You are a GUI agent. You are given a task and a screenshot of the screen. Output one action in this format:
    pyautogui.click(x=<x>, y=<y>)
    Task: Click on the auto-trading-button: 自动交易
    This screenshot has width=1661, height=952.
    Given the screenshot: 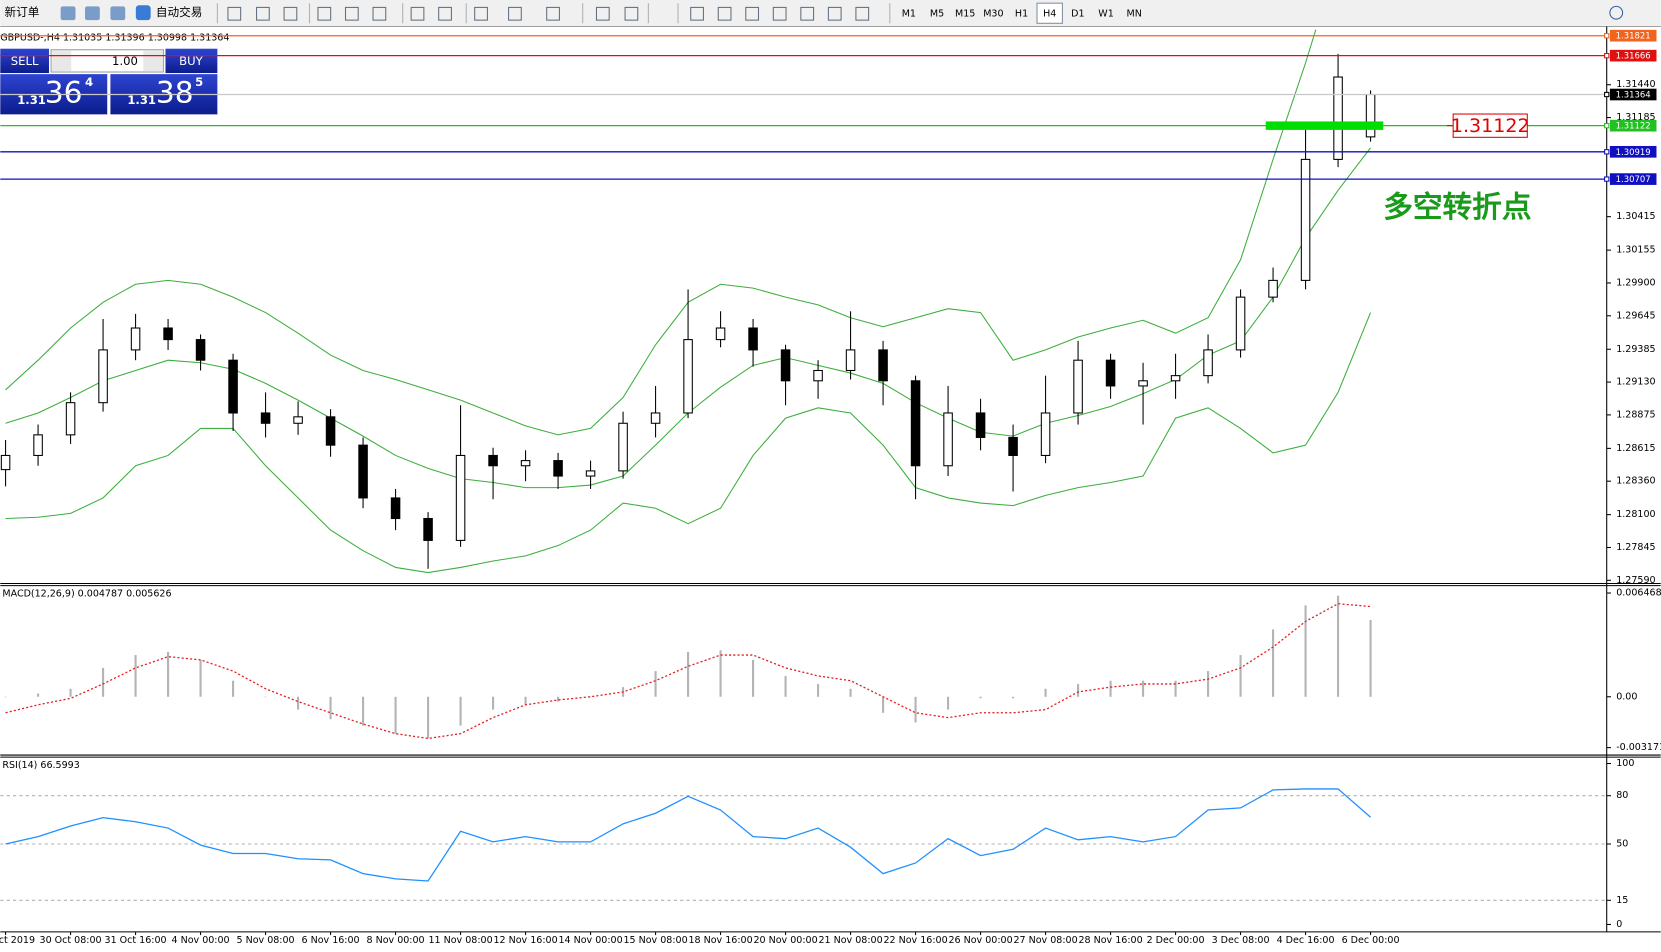 What is the action you would take?
    pyautogui.click(x=179, y=12)
    